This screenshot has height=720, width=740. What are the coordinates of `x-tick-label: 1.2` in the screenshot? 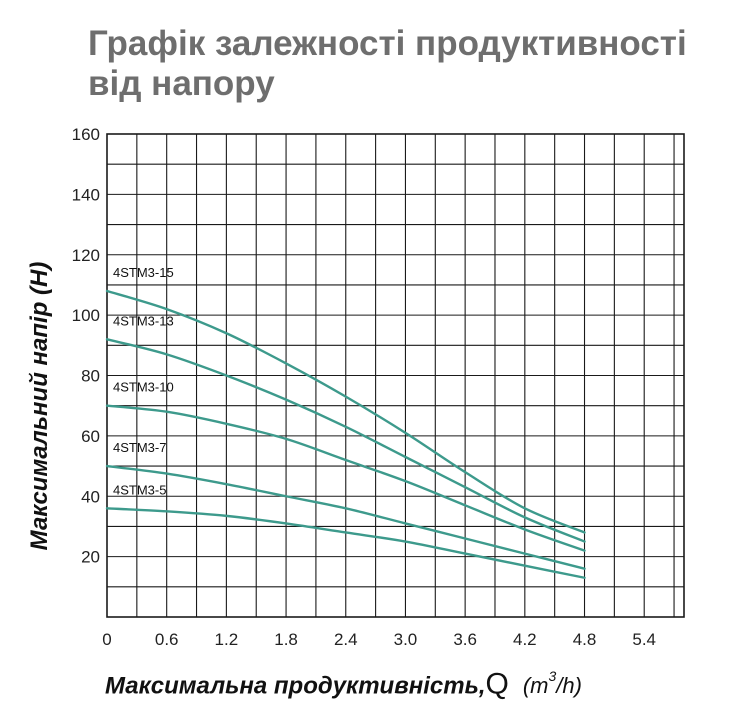 It's located at (227, 639).